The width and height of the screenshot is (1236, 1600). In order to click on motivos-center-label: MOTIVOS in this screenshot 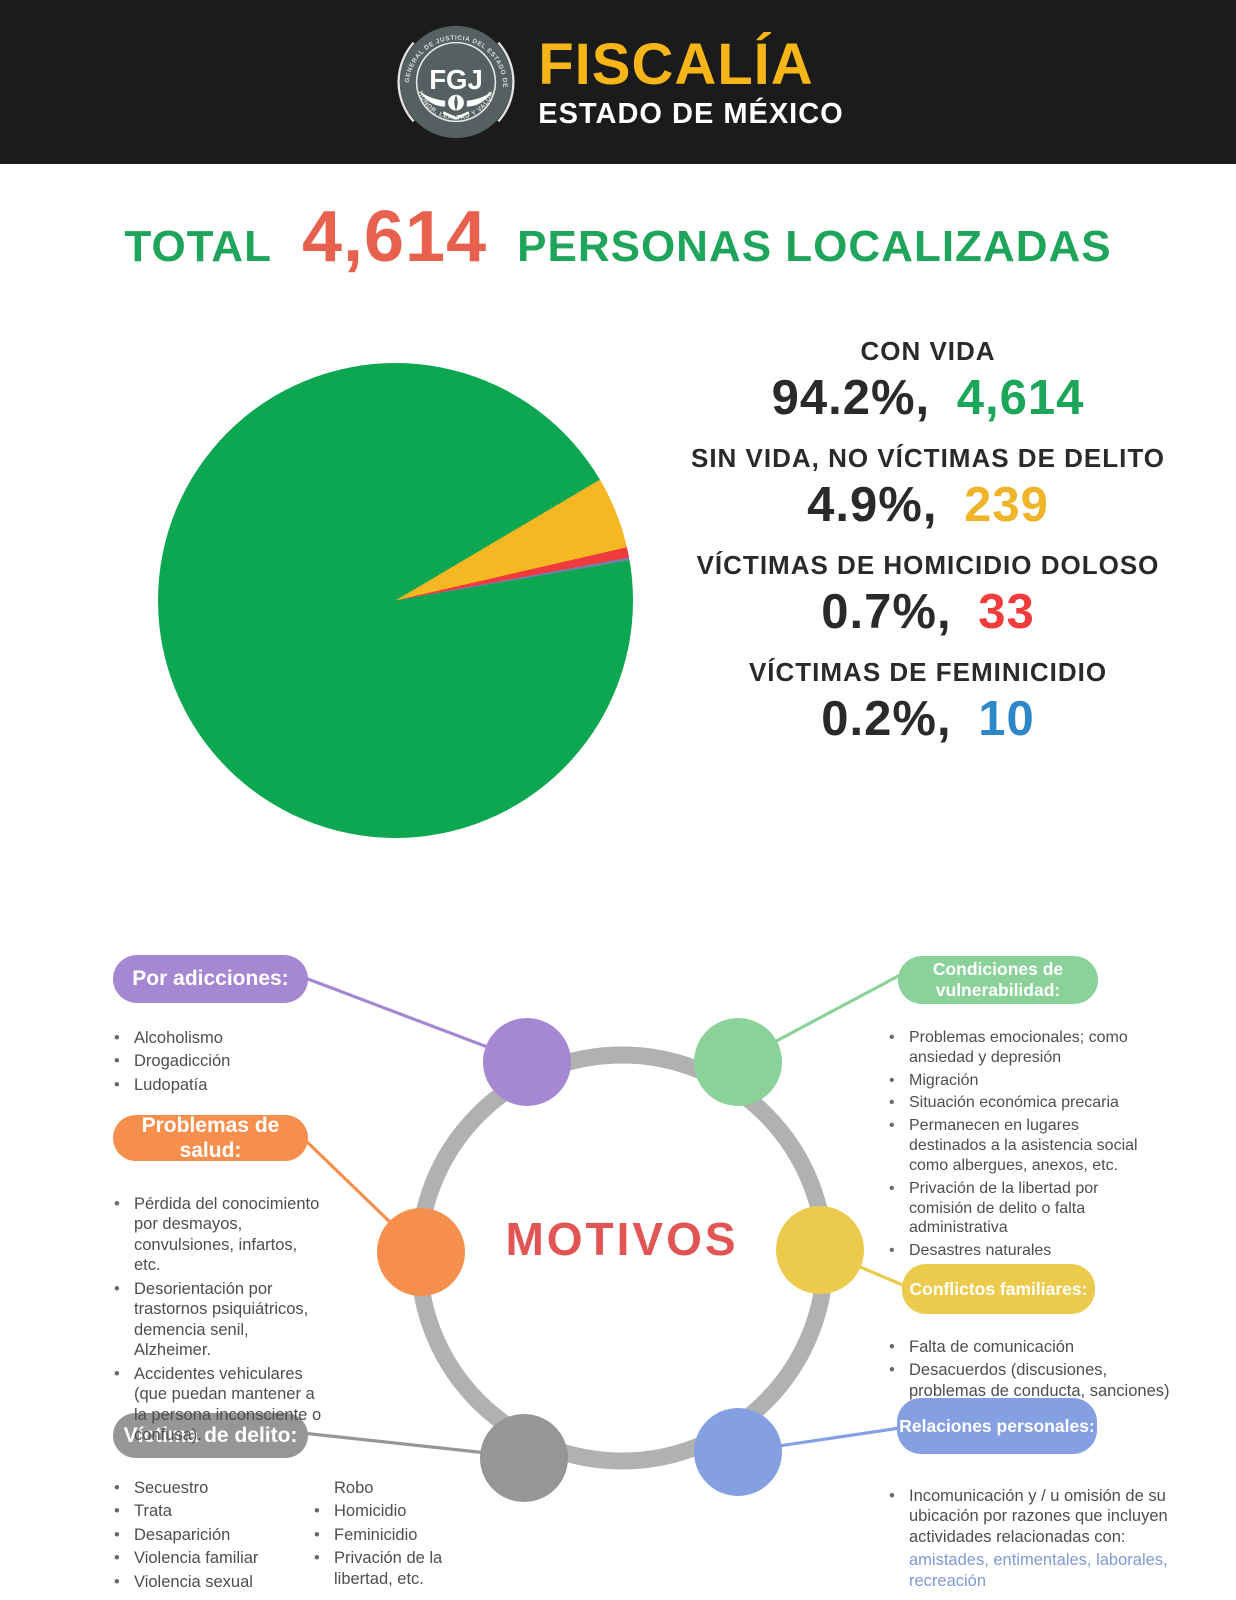, I will do `click(622, 1239)`.